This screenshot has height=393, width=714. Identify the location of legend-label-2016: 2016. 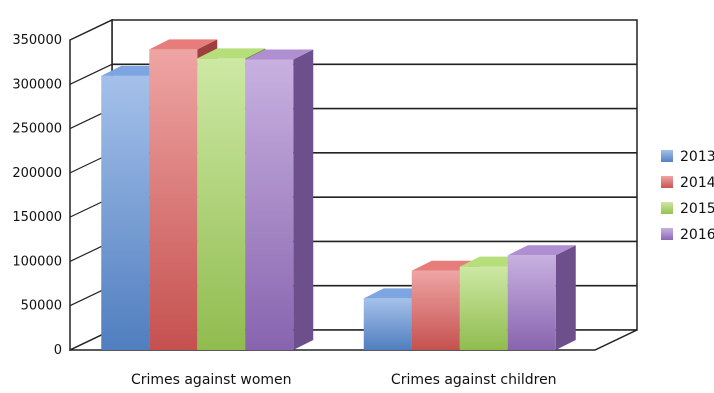
(697, 235).